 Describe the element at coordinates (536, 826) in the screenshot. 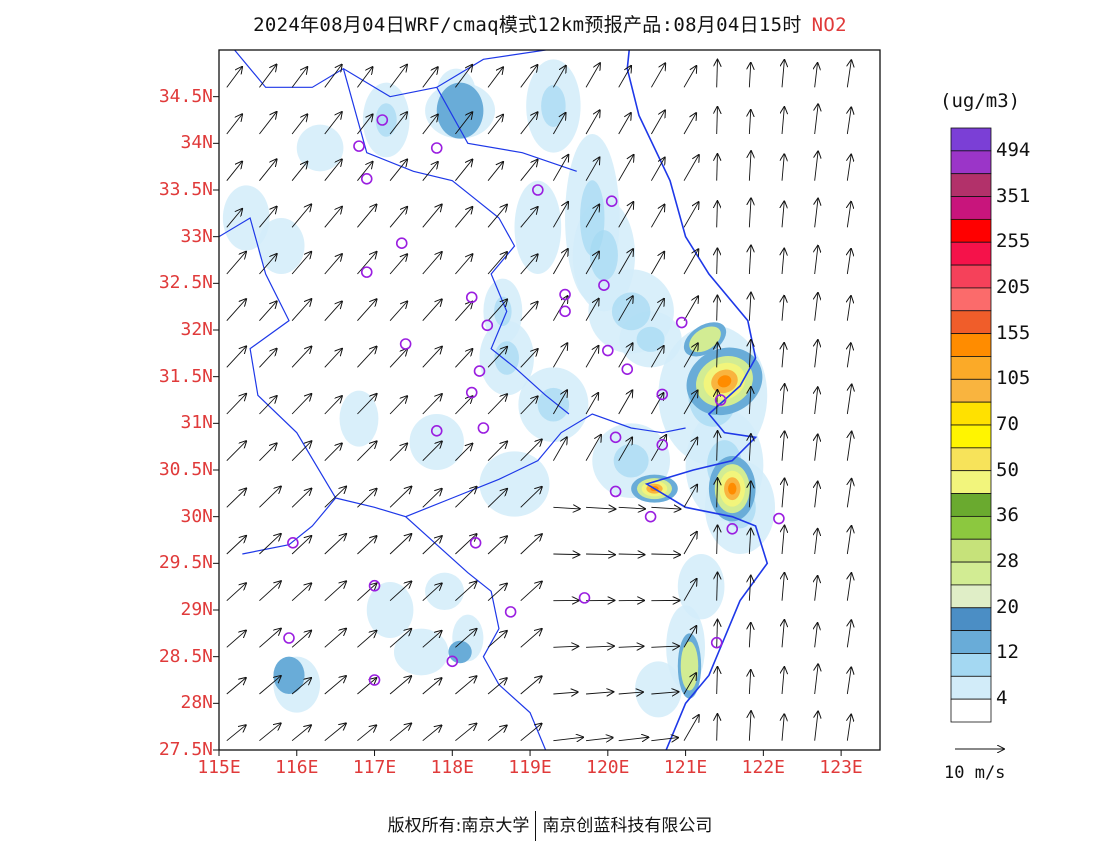

I see `footer-separator` at that location.